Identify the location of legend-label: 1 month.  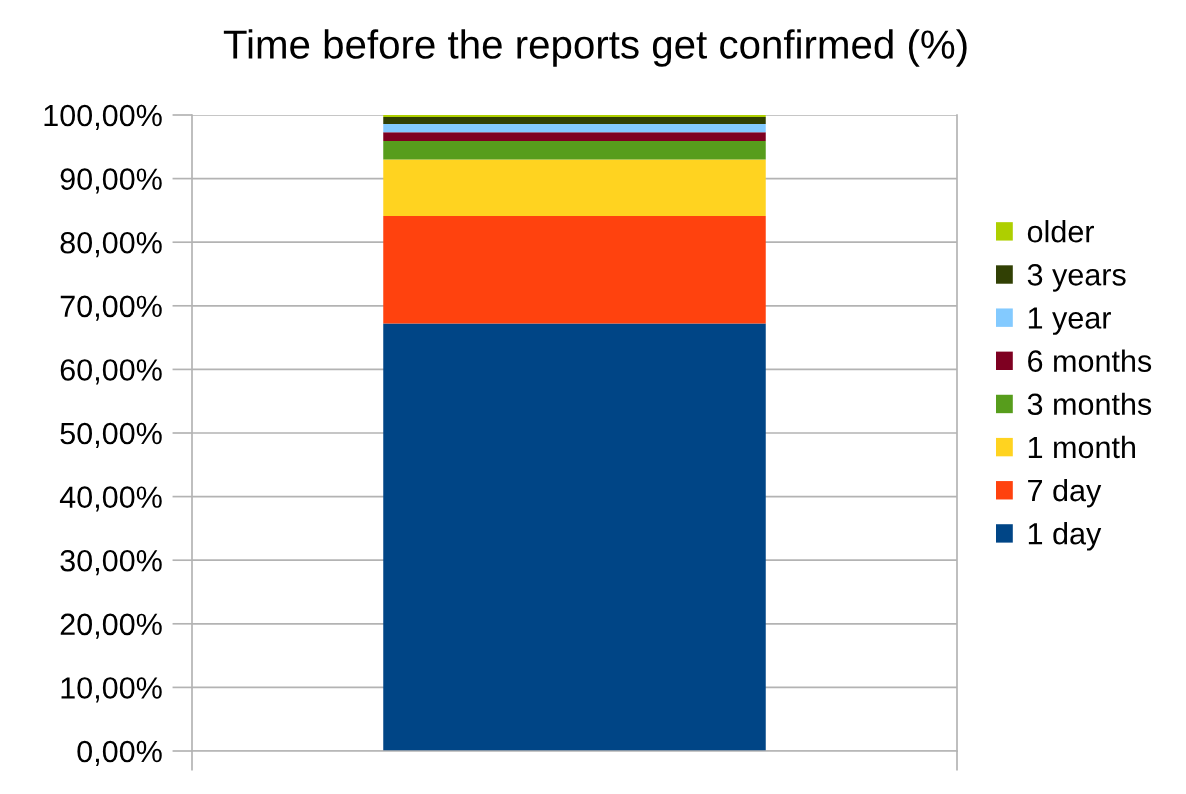
(1081, 447).